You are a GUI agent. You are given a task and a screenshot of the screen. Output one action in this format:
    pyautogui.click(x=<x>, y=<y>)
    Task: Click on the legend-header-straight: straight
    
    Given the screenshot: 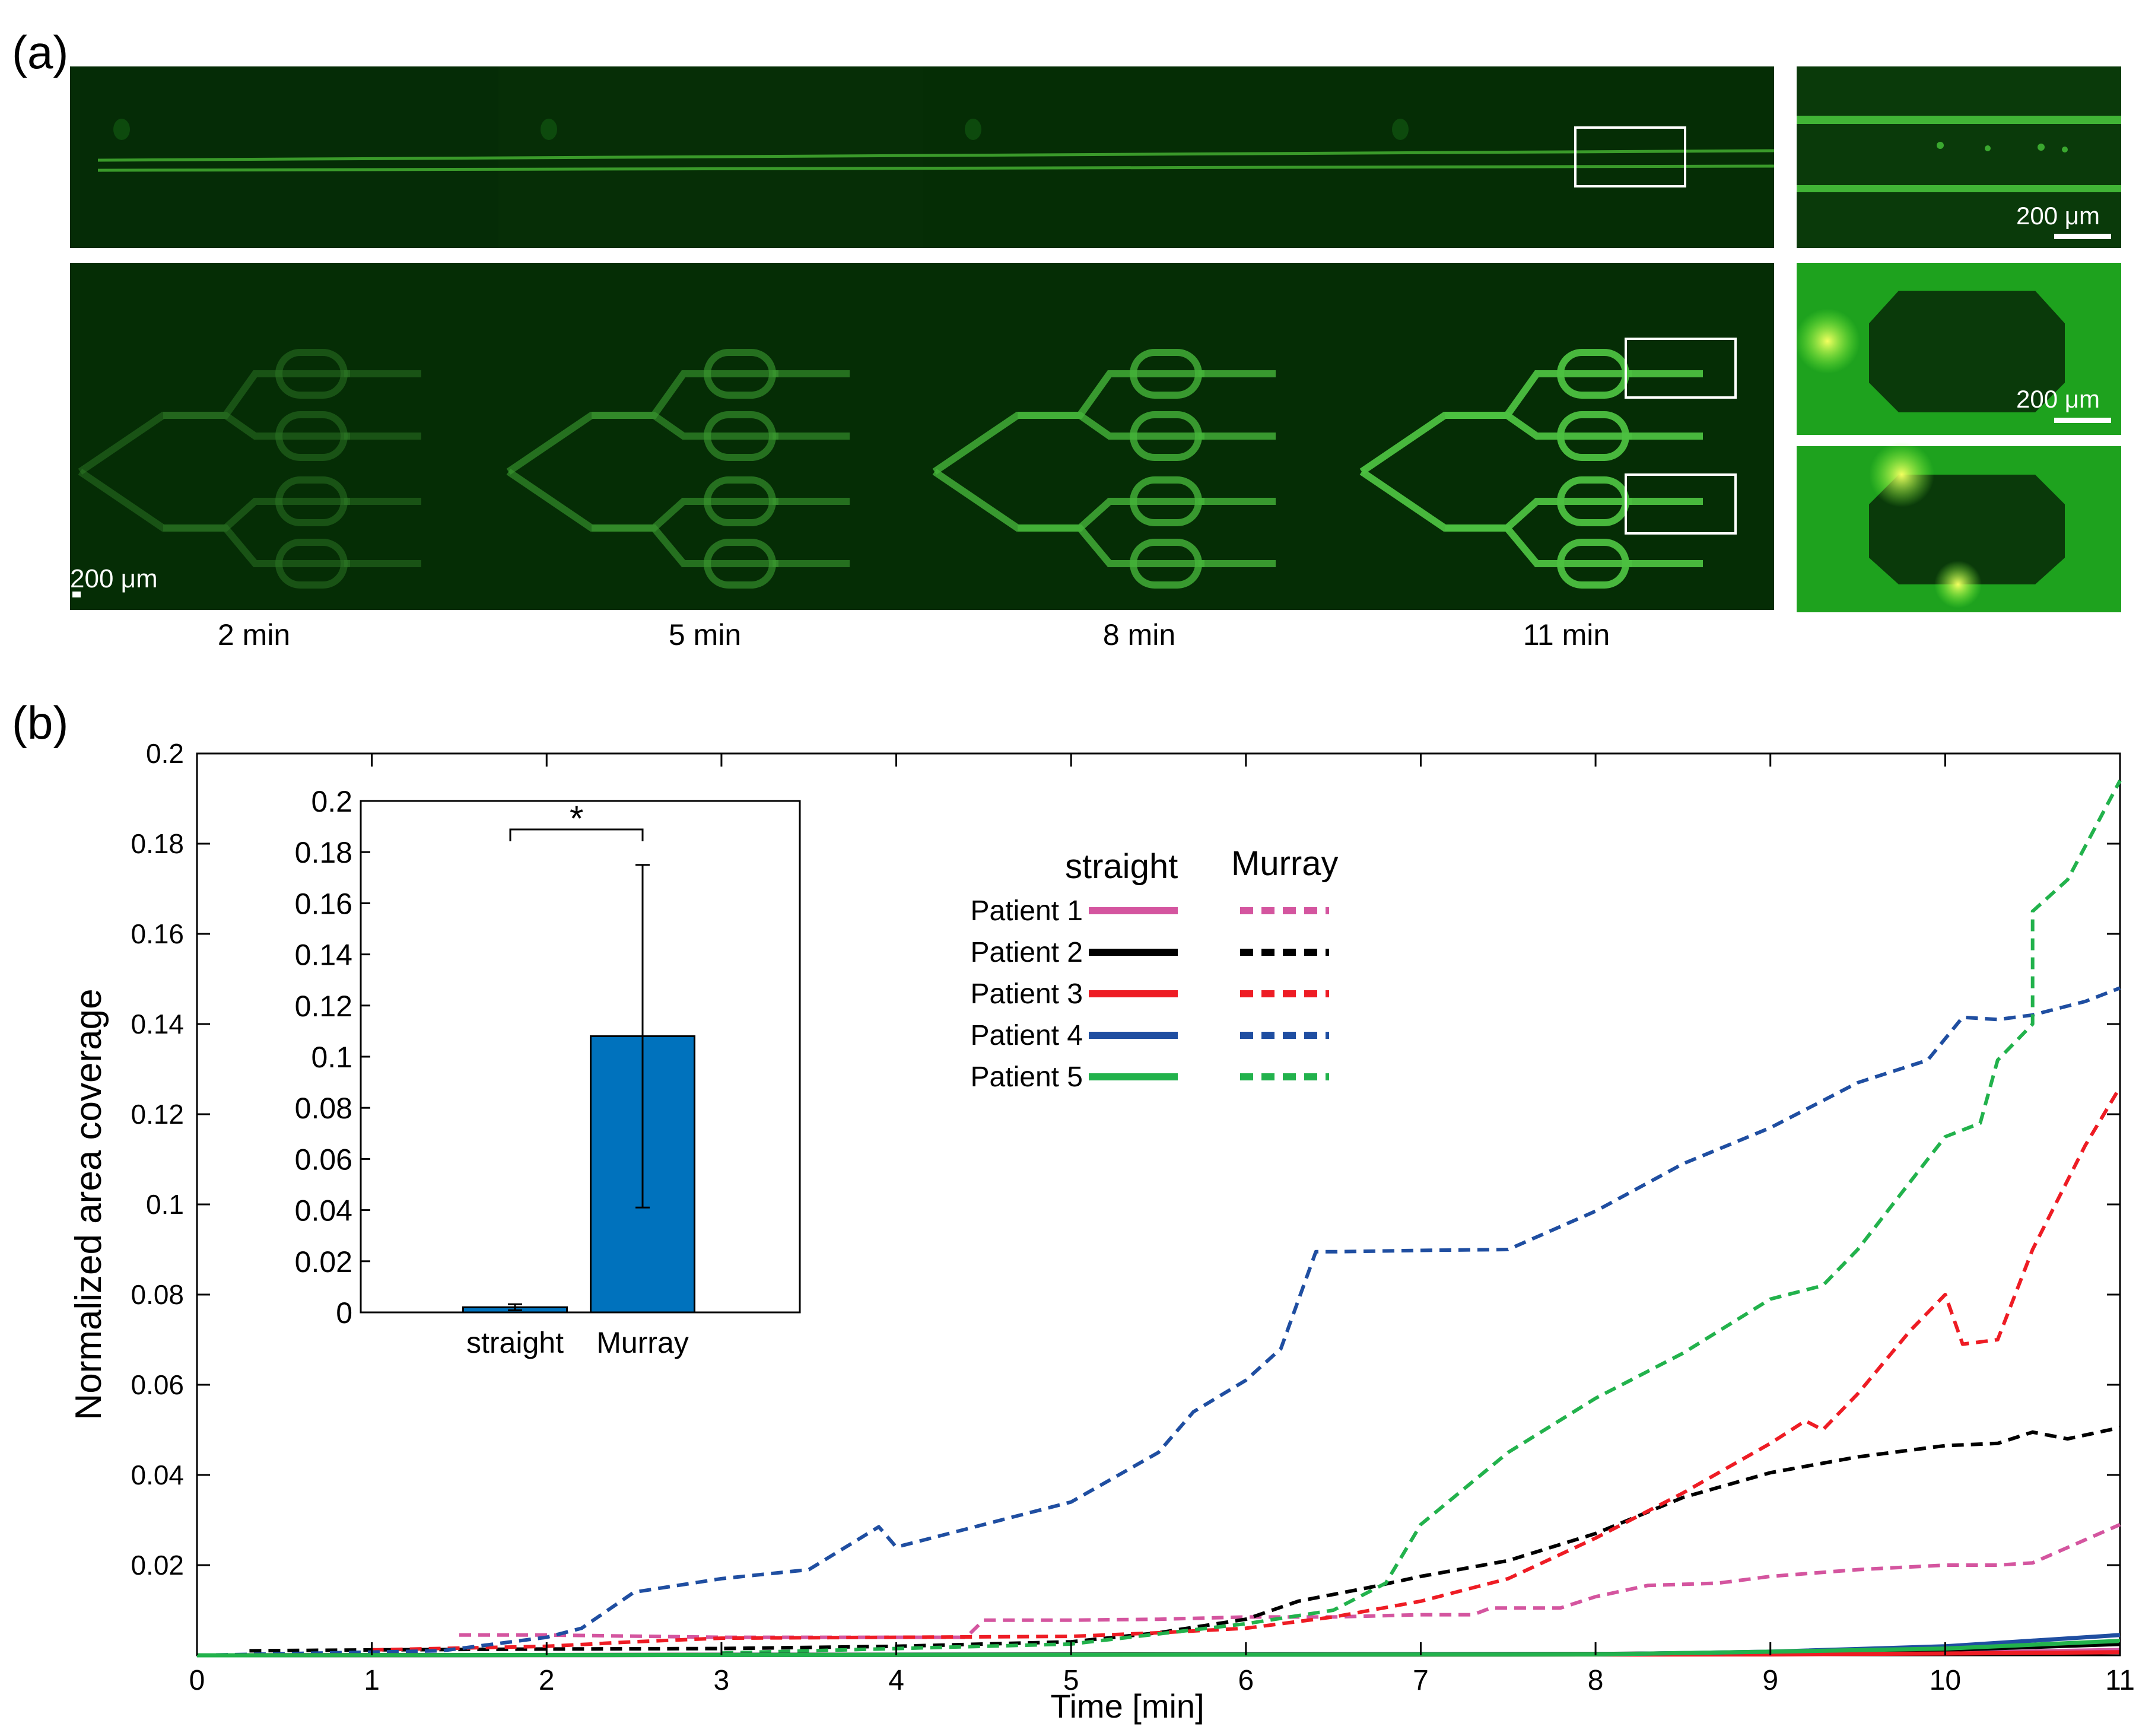 What is the action you would take?
    pyautogui.click(x=1121, y=867)
    